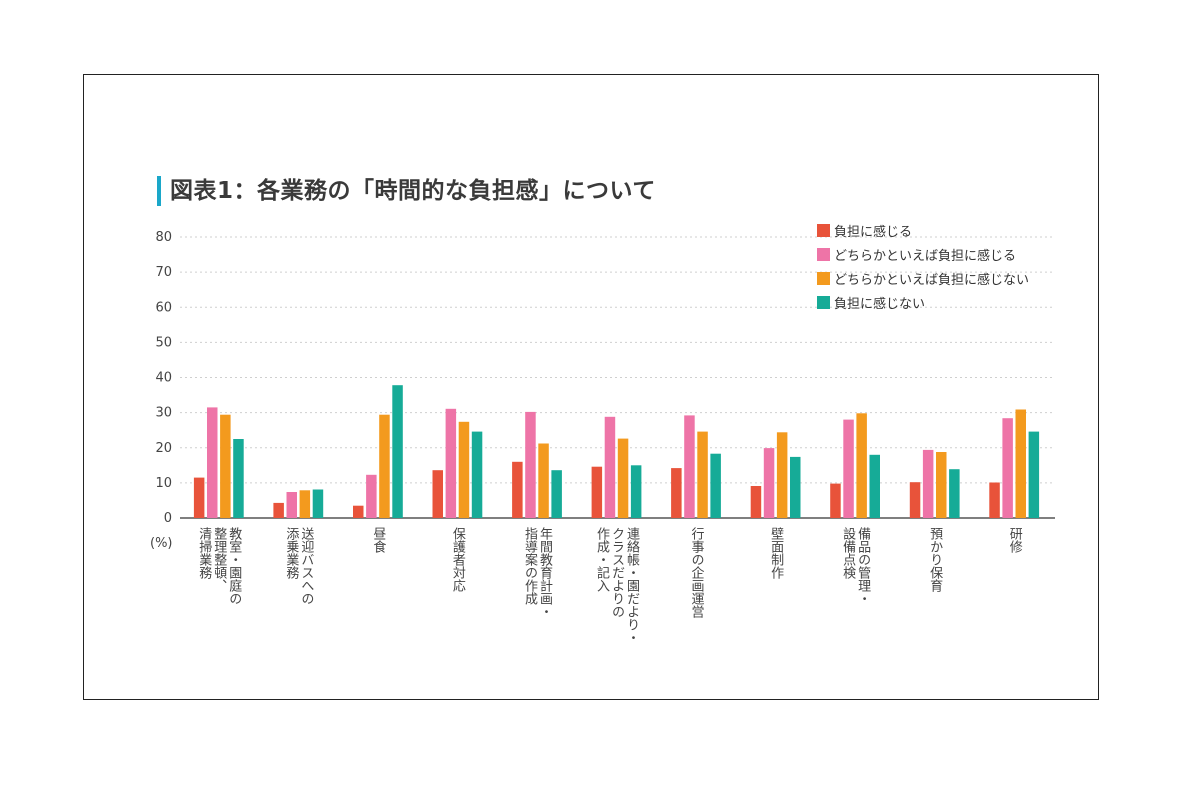 The height and width of the screenshot is (800, 1200). What do you see at coordinates (544, 572) in the screenshot?
I see `x-tick-label-line: 年間教育計画・` at bounding box center [544, 572].